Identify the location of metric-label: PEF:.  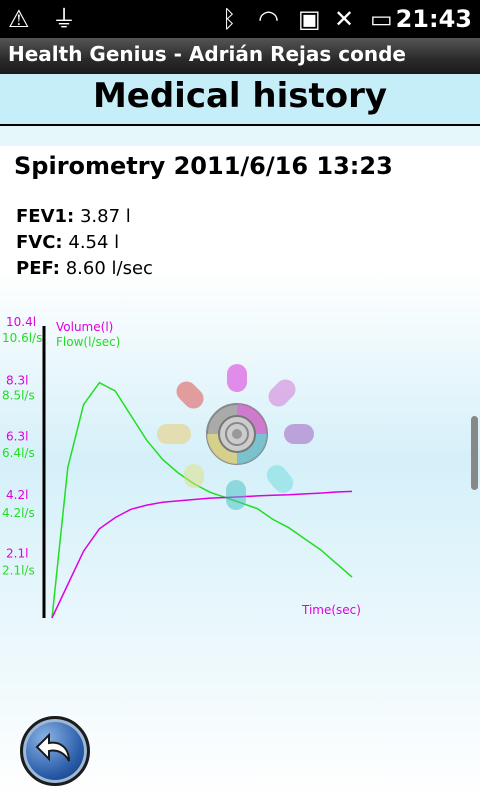
(38, 268).